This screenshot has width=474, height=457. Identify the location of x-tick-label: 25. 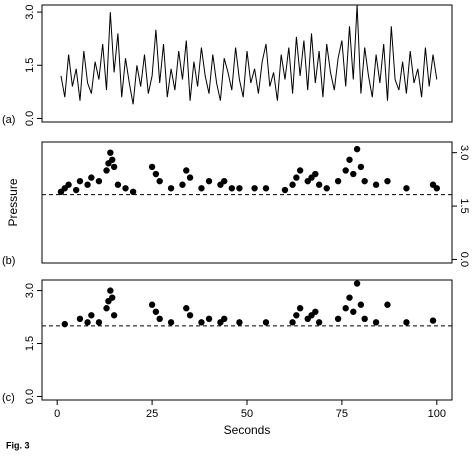
(152, 414).